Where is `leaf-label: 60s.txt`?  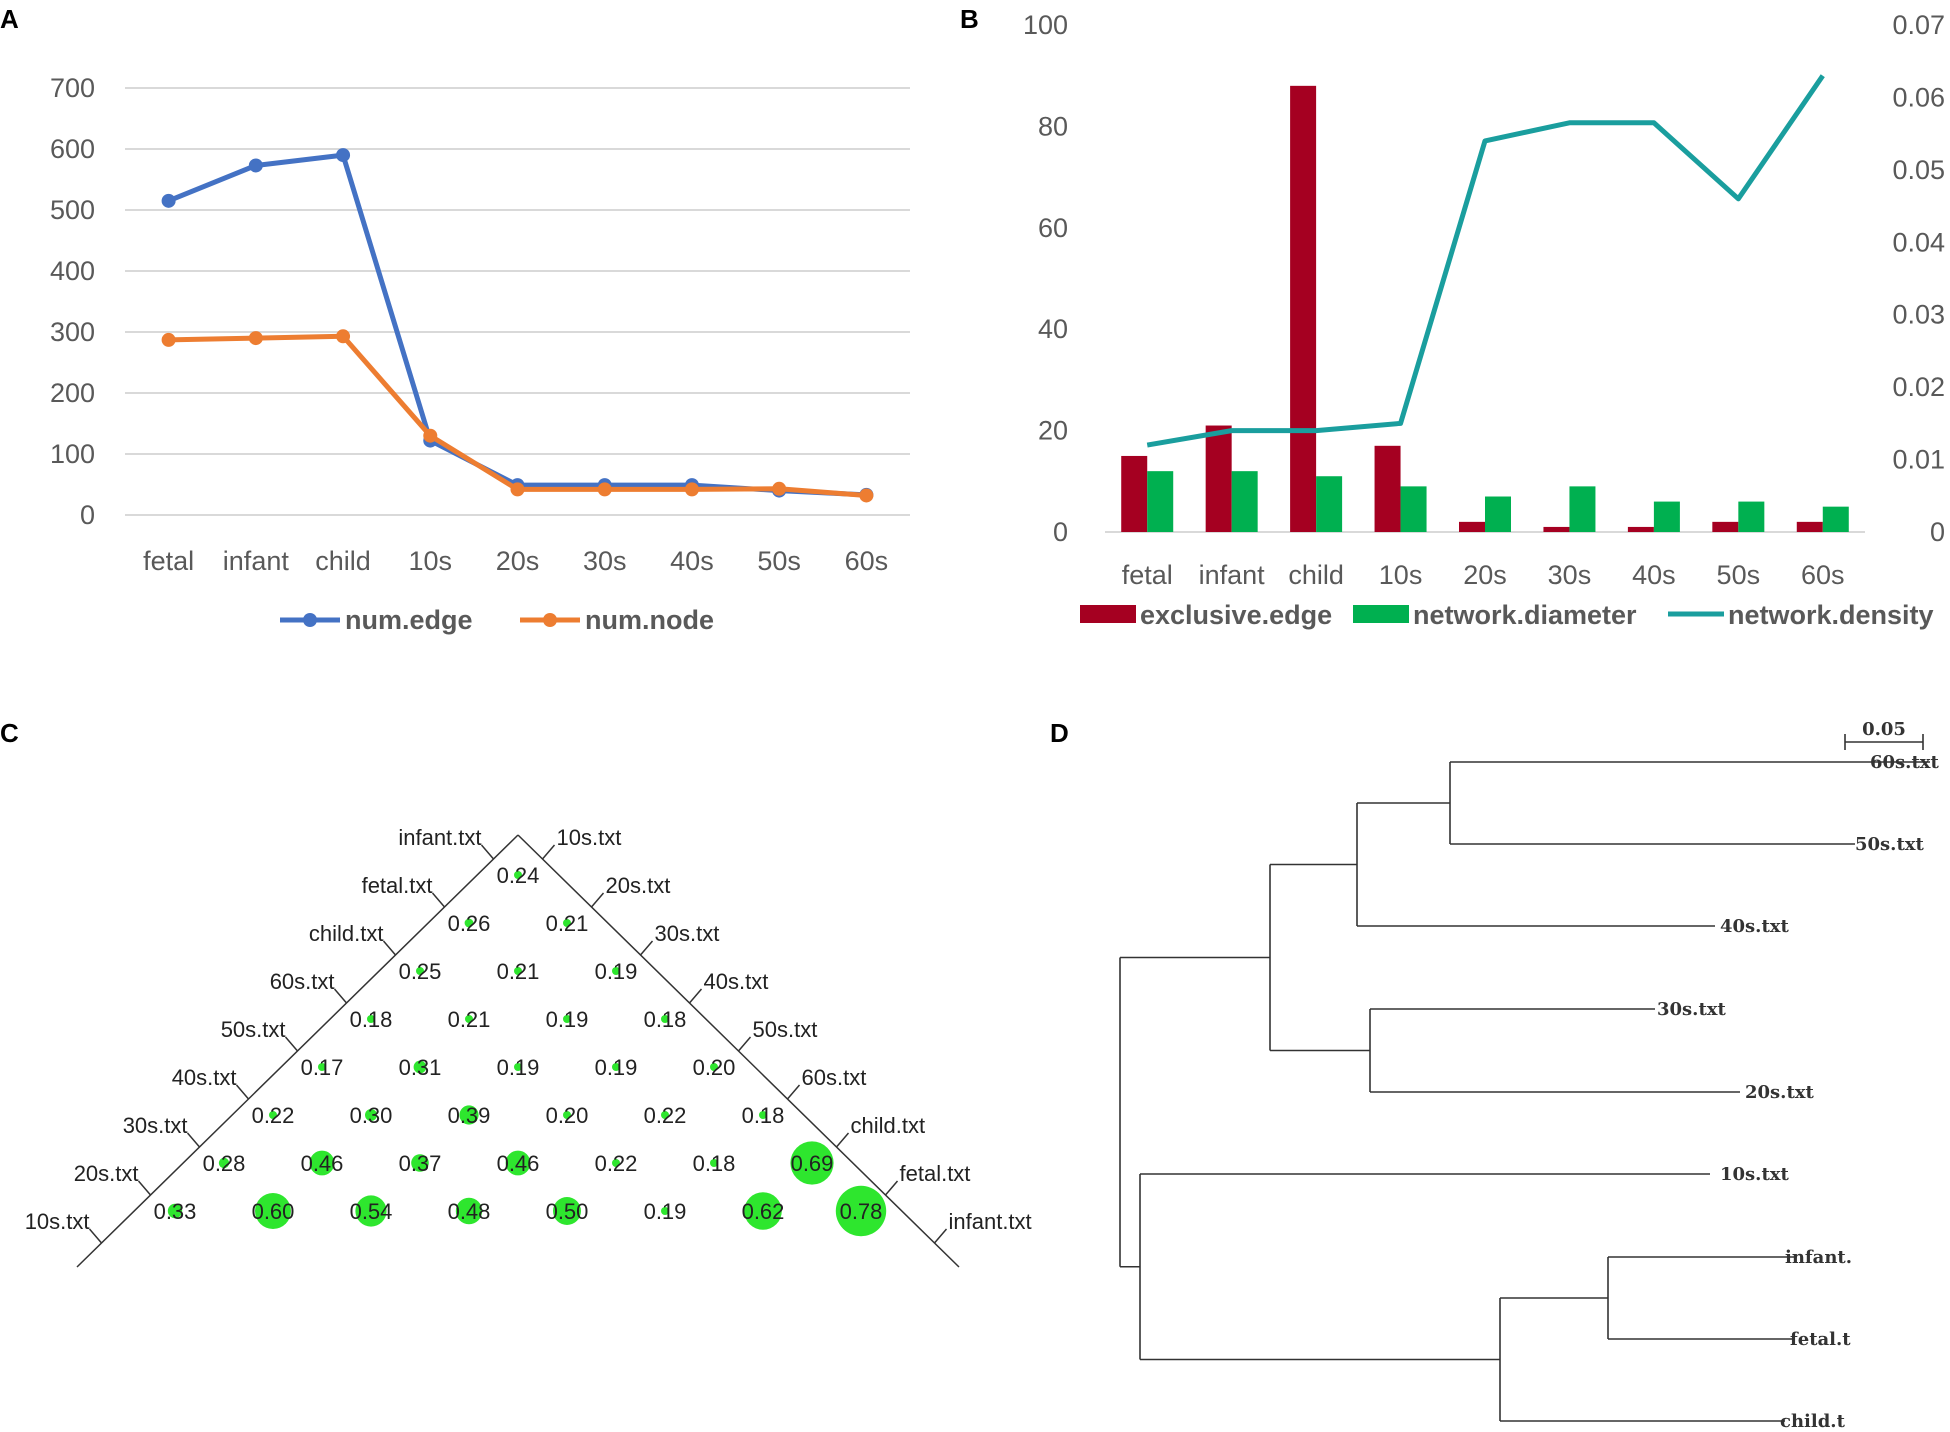
leaf-label: 60s.txt is located at coordinates (1904, 762).